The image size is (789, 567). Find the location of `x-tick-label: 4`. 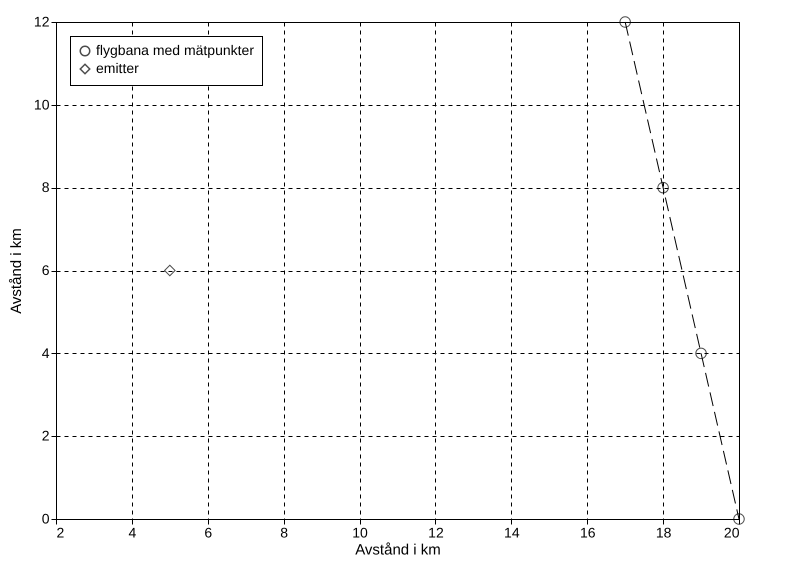

x-tick-label: 4 is located at coordinates (132, 532).